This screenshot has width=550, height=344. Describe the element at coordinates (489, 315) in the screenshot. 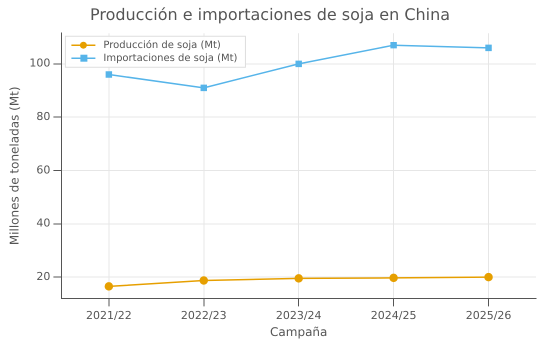

I see `x-tick-label: 2025/26` at that location.